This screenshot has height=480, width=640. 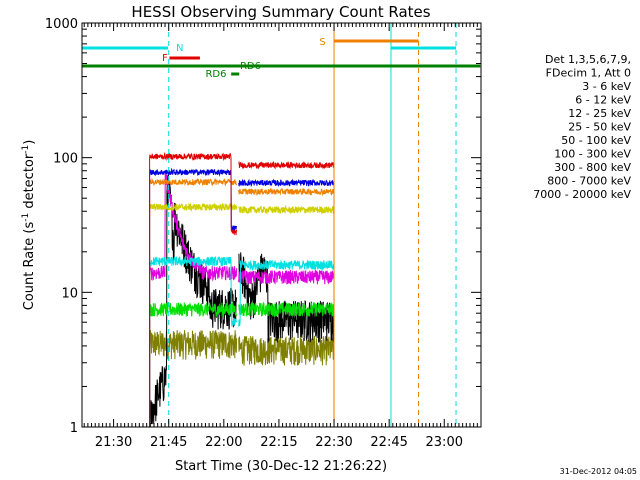 What do you see at coordinates (388, 442) in the screenshot?
I see `x-tick-label: 22:45` at bounding box center [388, 442].